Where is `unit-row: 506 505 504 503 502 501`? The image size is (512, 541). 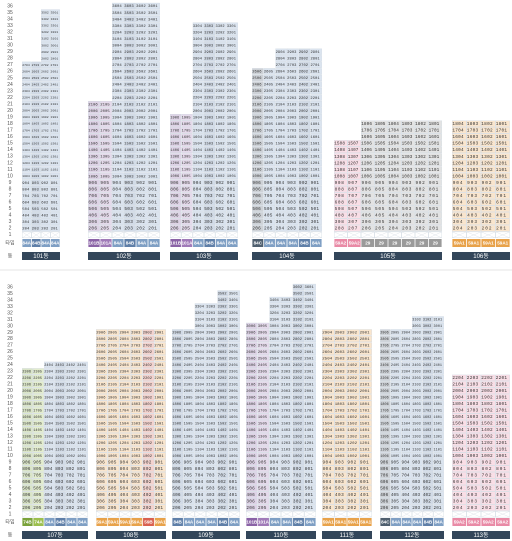 unit-row: 506 505 504 503 502 501 is located at coordinates (204, 489).